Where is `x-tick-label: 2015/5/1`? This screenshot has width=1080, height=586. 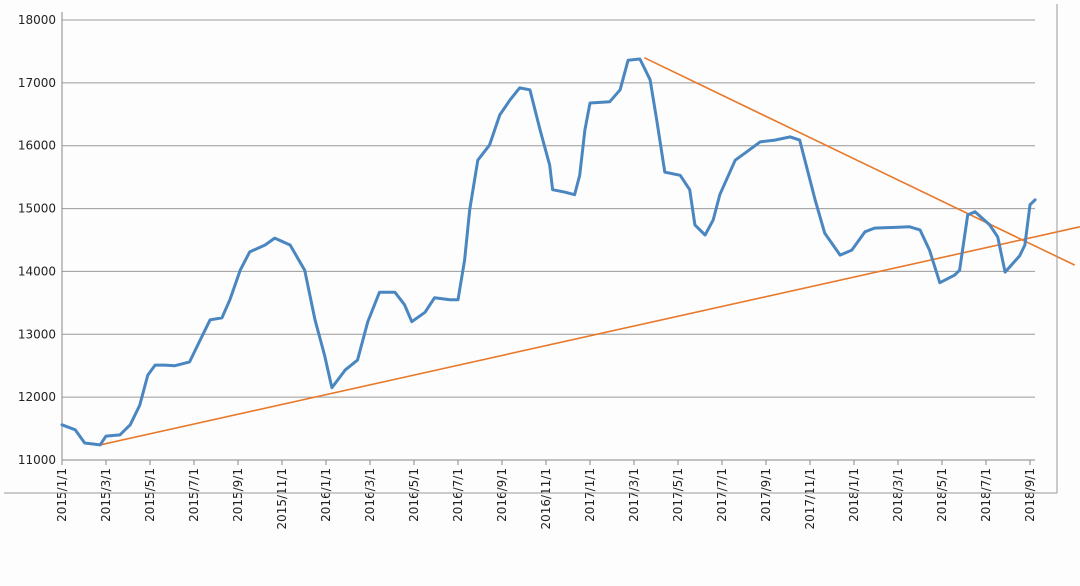 x-tick-label: 2015/5/1 is located at coordinates (150, 495).